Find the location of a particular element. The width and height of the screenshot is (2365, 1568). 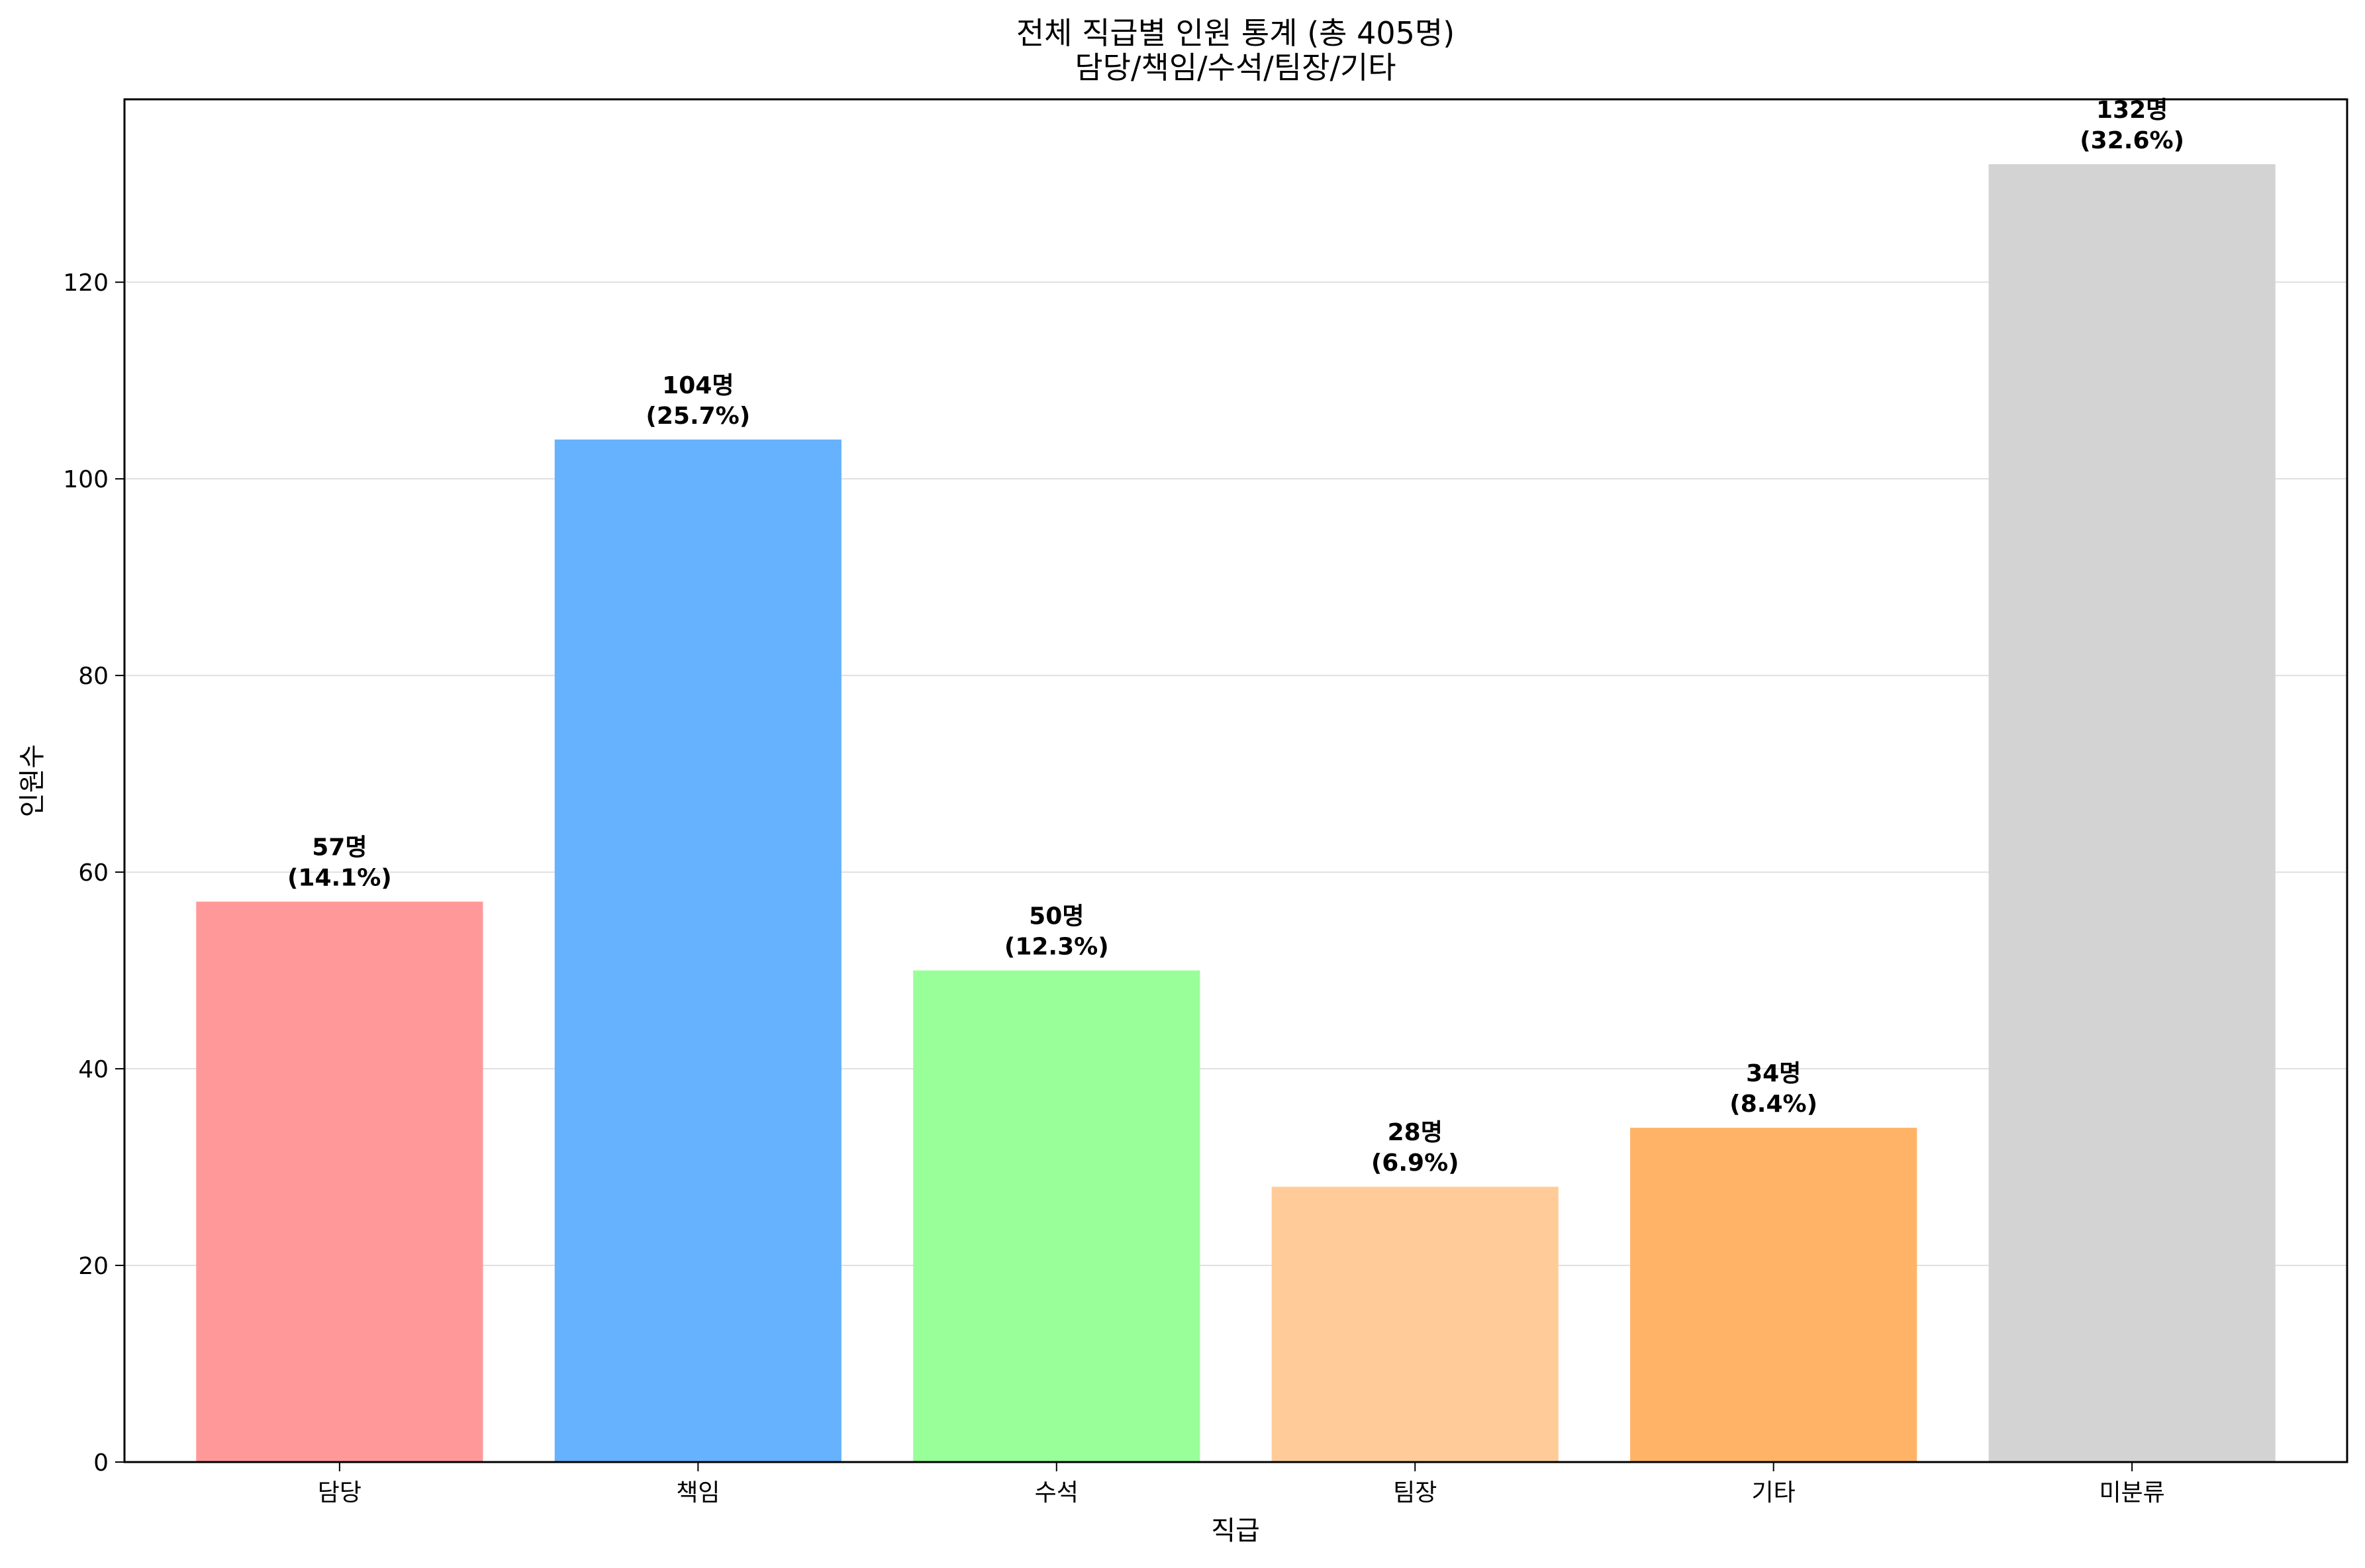

x-axis-ticks: 담당 책임 수석 팀장 기타 미분류 is located at coordinates (1242, 1484).